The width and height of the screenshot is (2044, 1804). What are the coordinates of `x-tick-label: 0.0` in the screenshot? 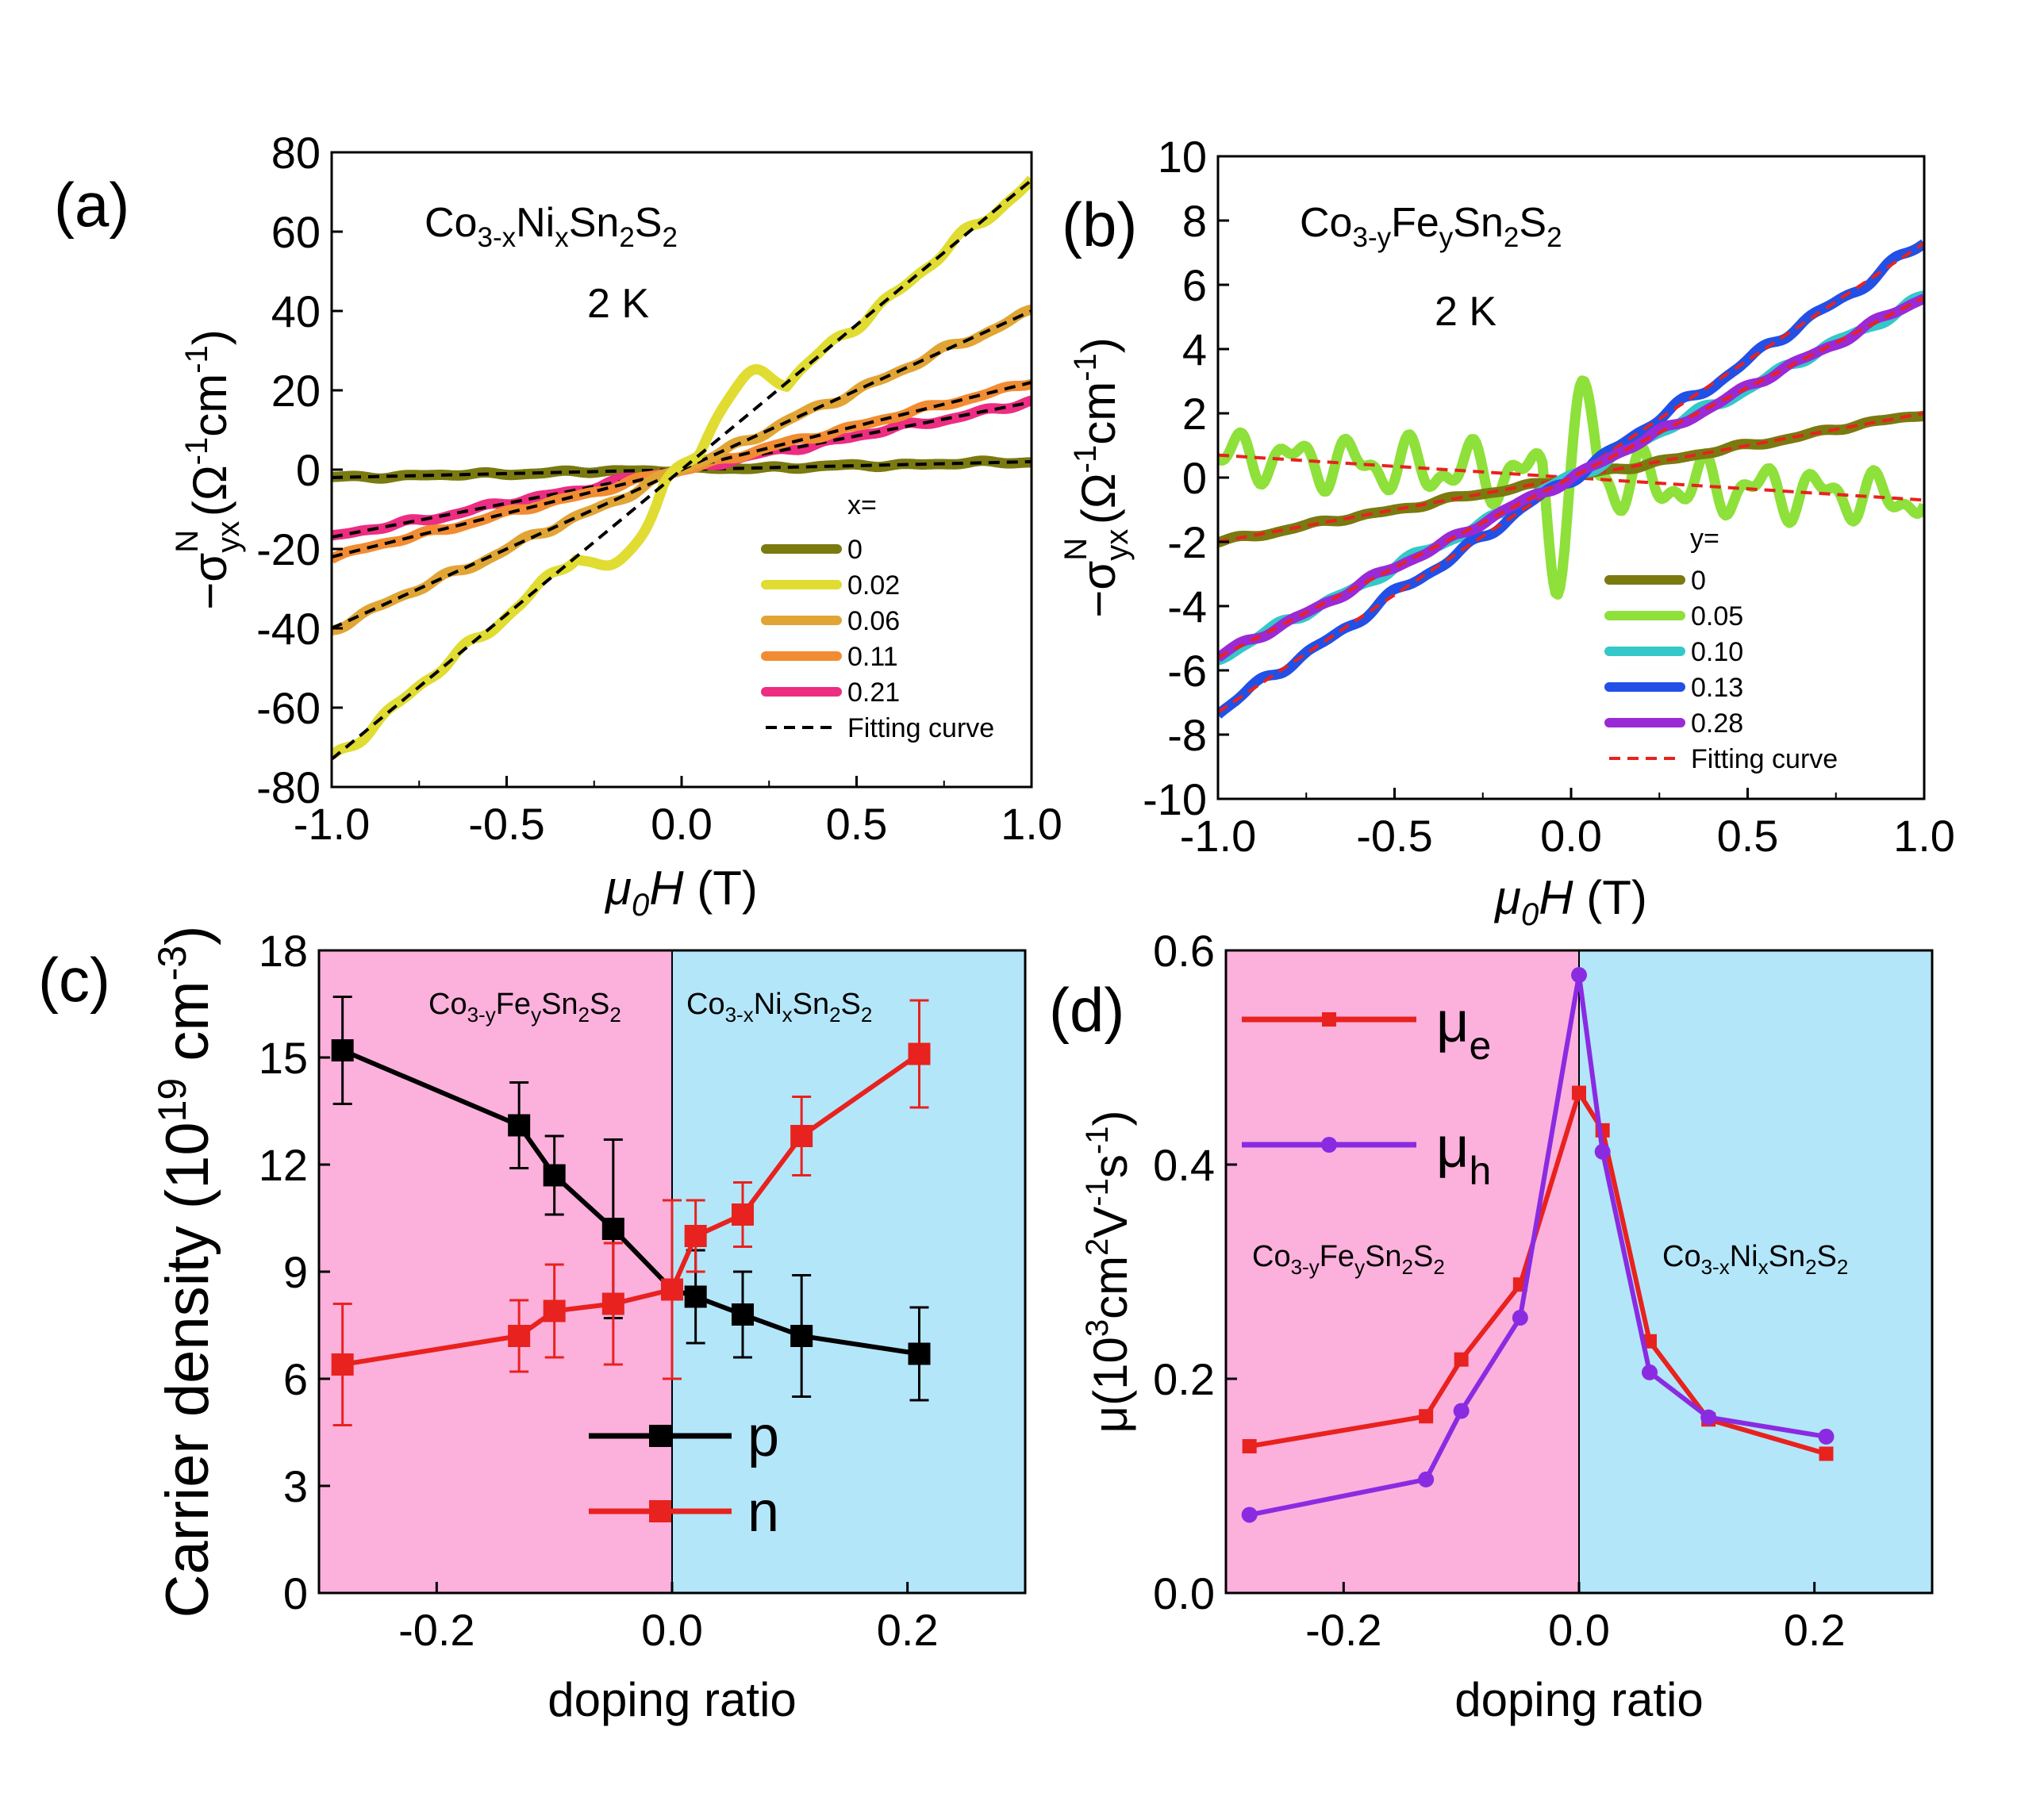 It's located at (1571, 836).